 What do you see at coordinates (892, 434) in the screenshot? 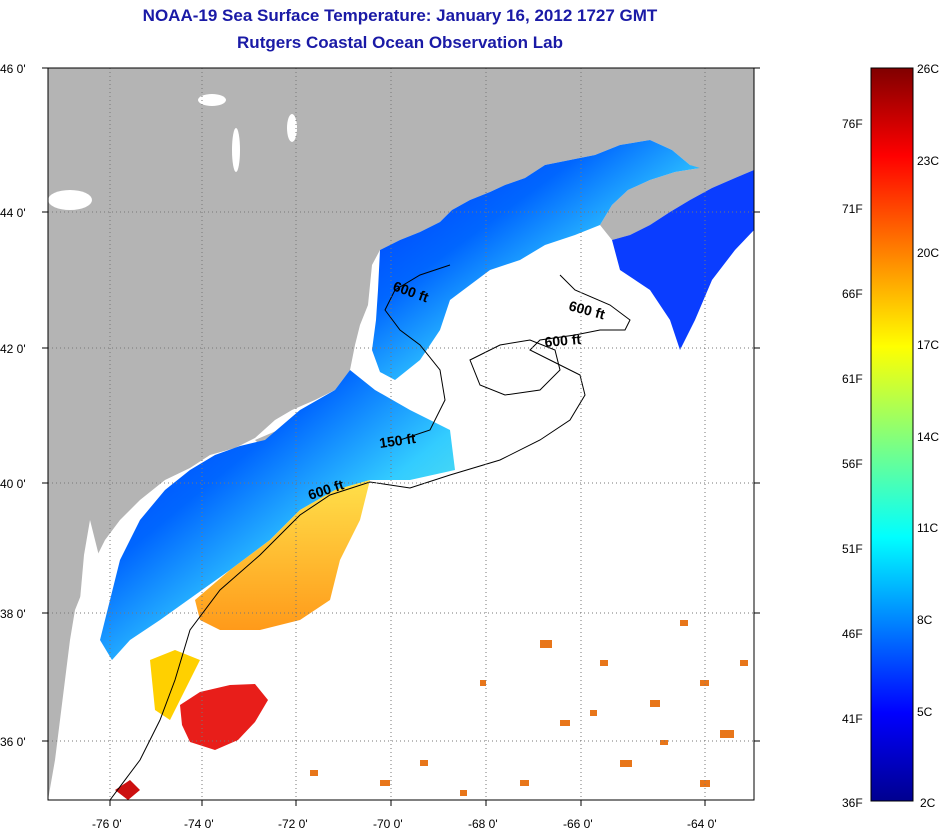
I see `colorbar` at bounding box center [892, 434].